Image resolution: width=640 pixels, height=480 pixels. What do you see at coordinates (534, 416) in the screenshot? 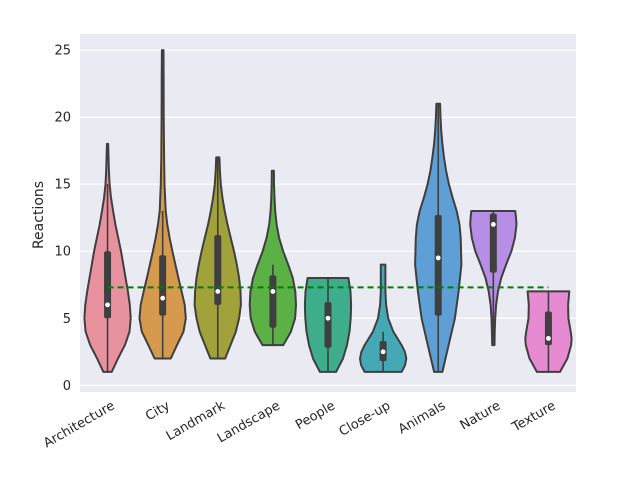
I see `x-tick-label-texture: Texture` at bounding box center [534, 416].